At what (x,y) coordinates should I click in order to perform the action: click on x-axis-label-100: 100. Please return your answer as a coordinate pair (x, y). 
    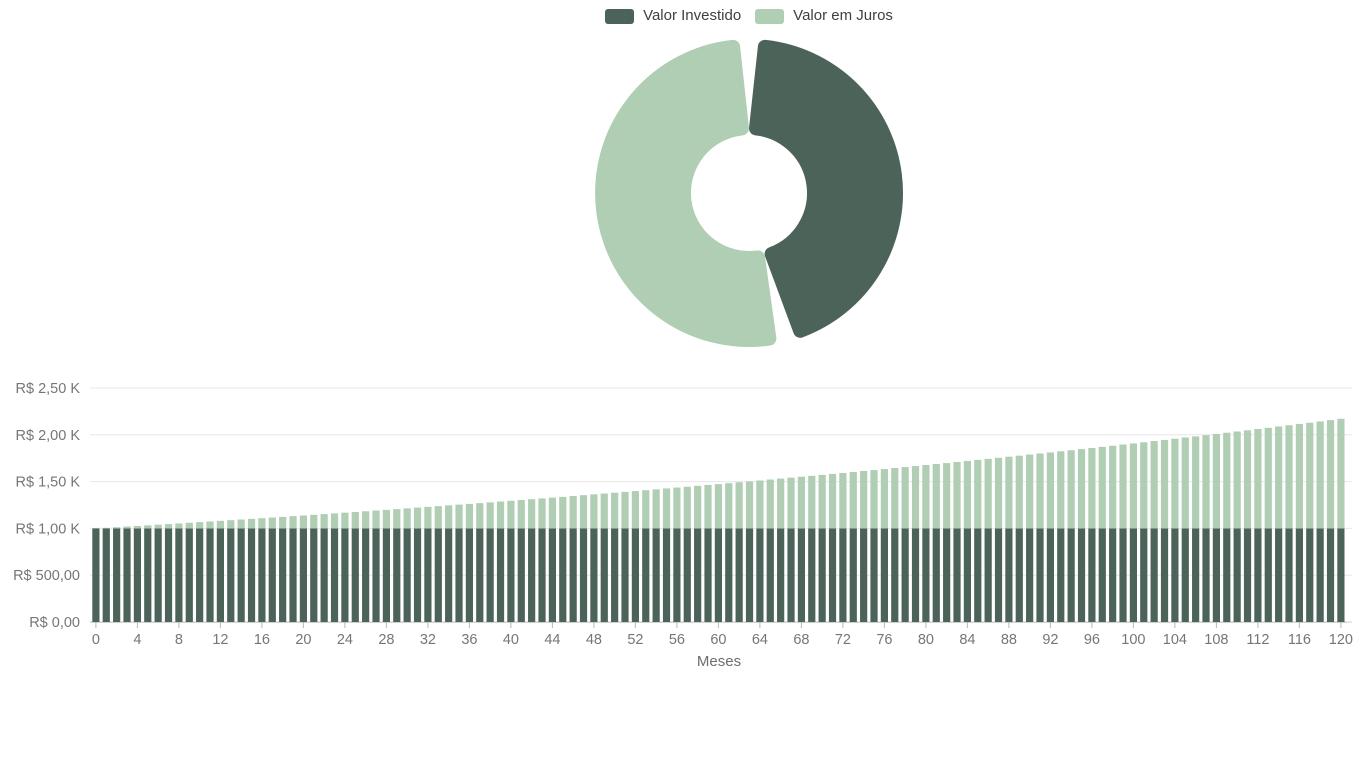
    Looking at the image, I should click on (1133, 640).